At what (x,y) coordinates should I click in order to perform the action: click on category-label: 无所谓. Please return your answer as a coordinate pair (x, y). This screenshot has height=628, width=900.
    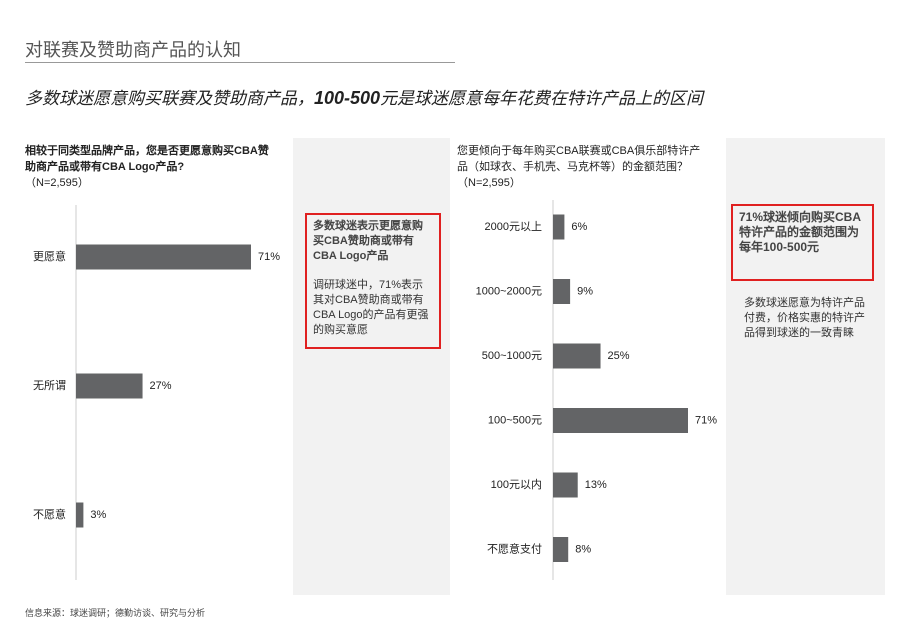
    Looking at the image, I should click on (49, 385).